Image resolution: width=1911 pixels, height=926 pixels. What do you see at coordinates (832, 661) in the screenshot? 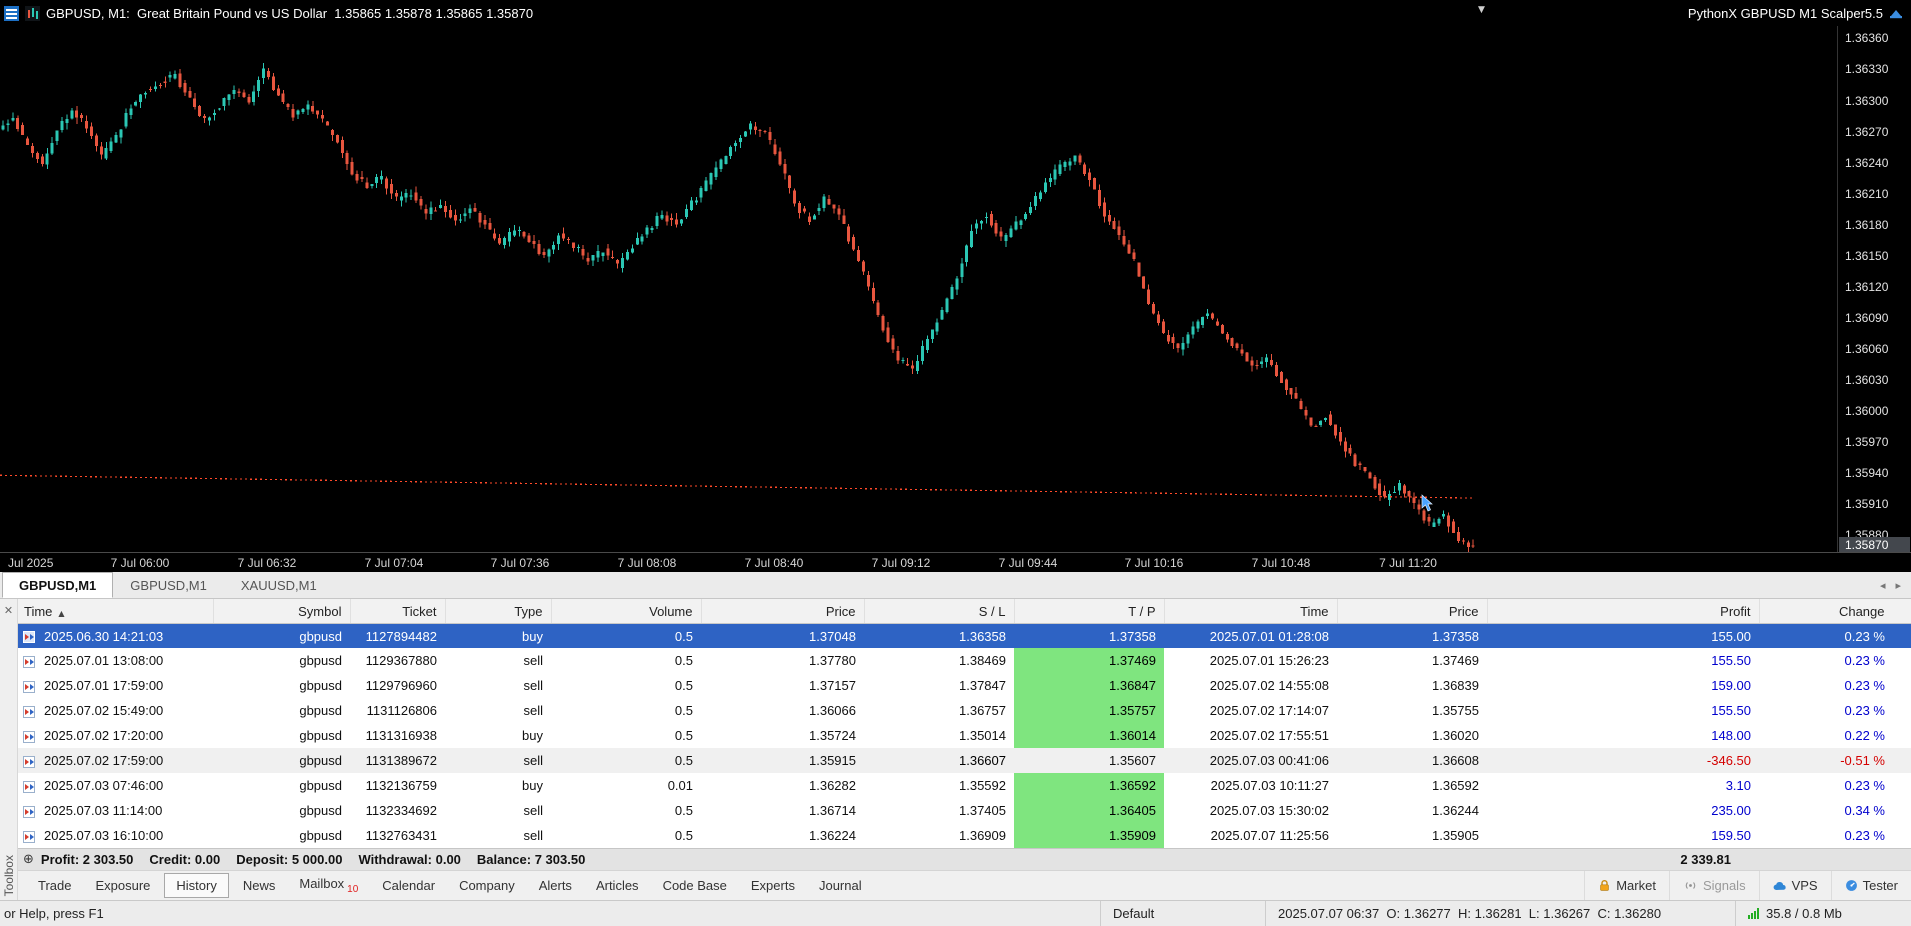
I see `cell-open-price: 1.37780` at bounding box center [832, 661].